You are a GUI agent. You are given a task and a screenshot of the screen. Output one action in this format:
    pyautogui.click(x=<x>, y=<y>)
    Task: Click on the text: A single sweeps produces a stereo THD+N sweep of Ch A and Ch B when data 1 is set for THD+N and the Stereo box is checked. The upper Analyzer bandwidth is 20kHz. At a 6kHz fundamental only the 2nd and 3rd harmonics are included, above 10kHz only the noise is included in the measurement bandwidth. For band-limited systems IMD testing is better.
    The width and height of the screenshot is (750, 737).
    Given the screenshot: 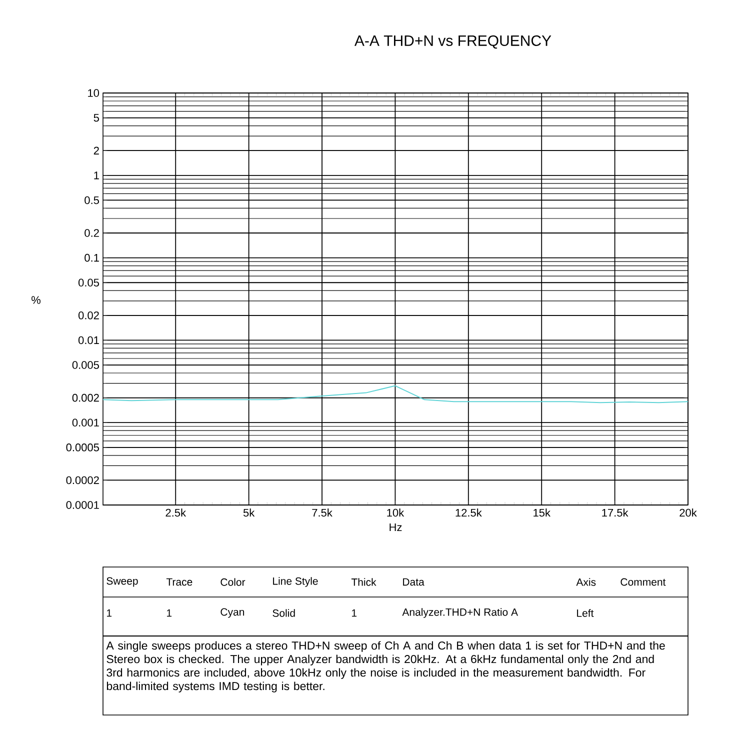 What is the action you would take?
    pyautogui.click(x=385, y=666)
    